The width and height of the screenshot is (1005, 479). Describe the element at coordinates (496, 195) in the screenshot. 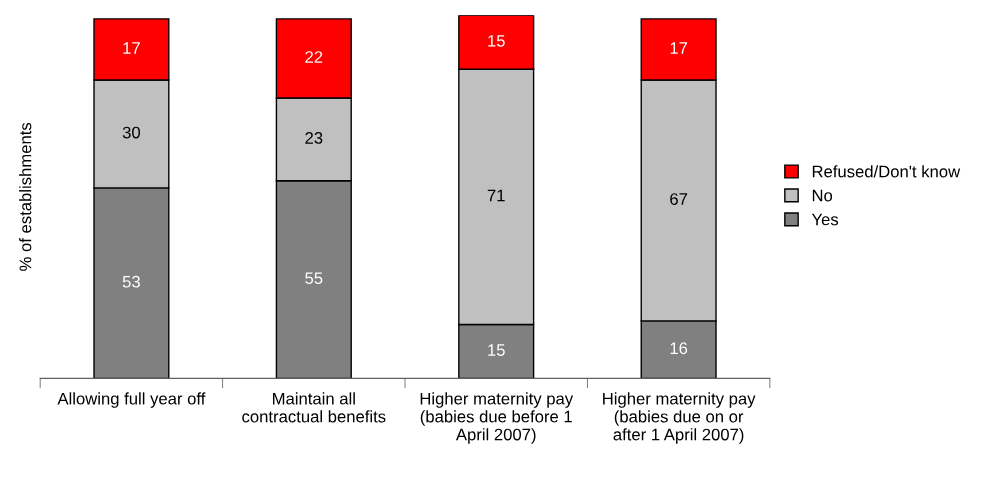

I see `data-label: 71` at that location.